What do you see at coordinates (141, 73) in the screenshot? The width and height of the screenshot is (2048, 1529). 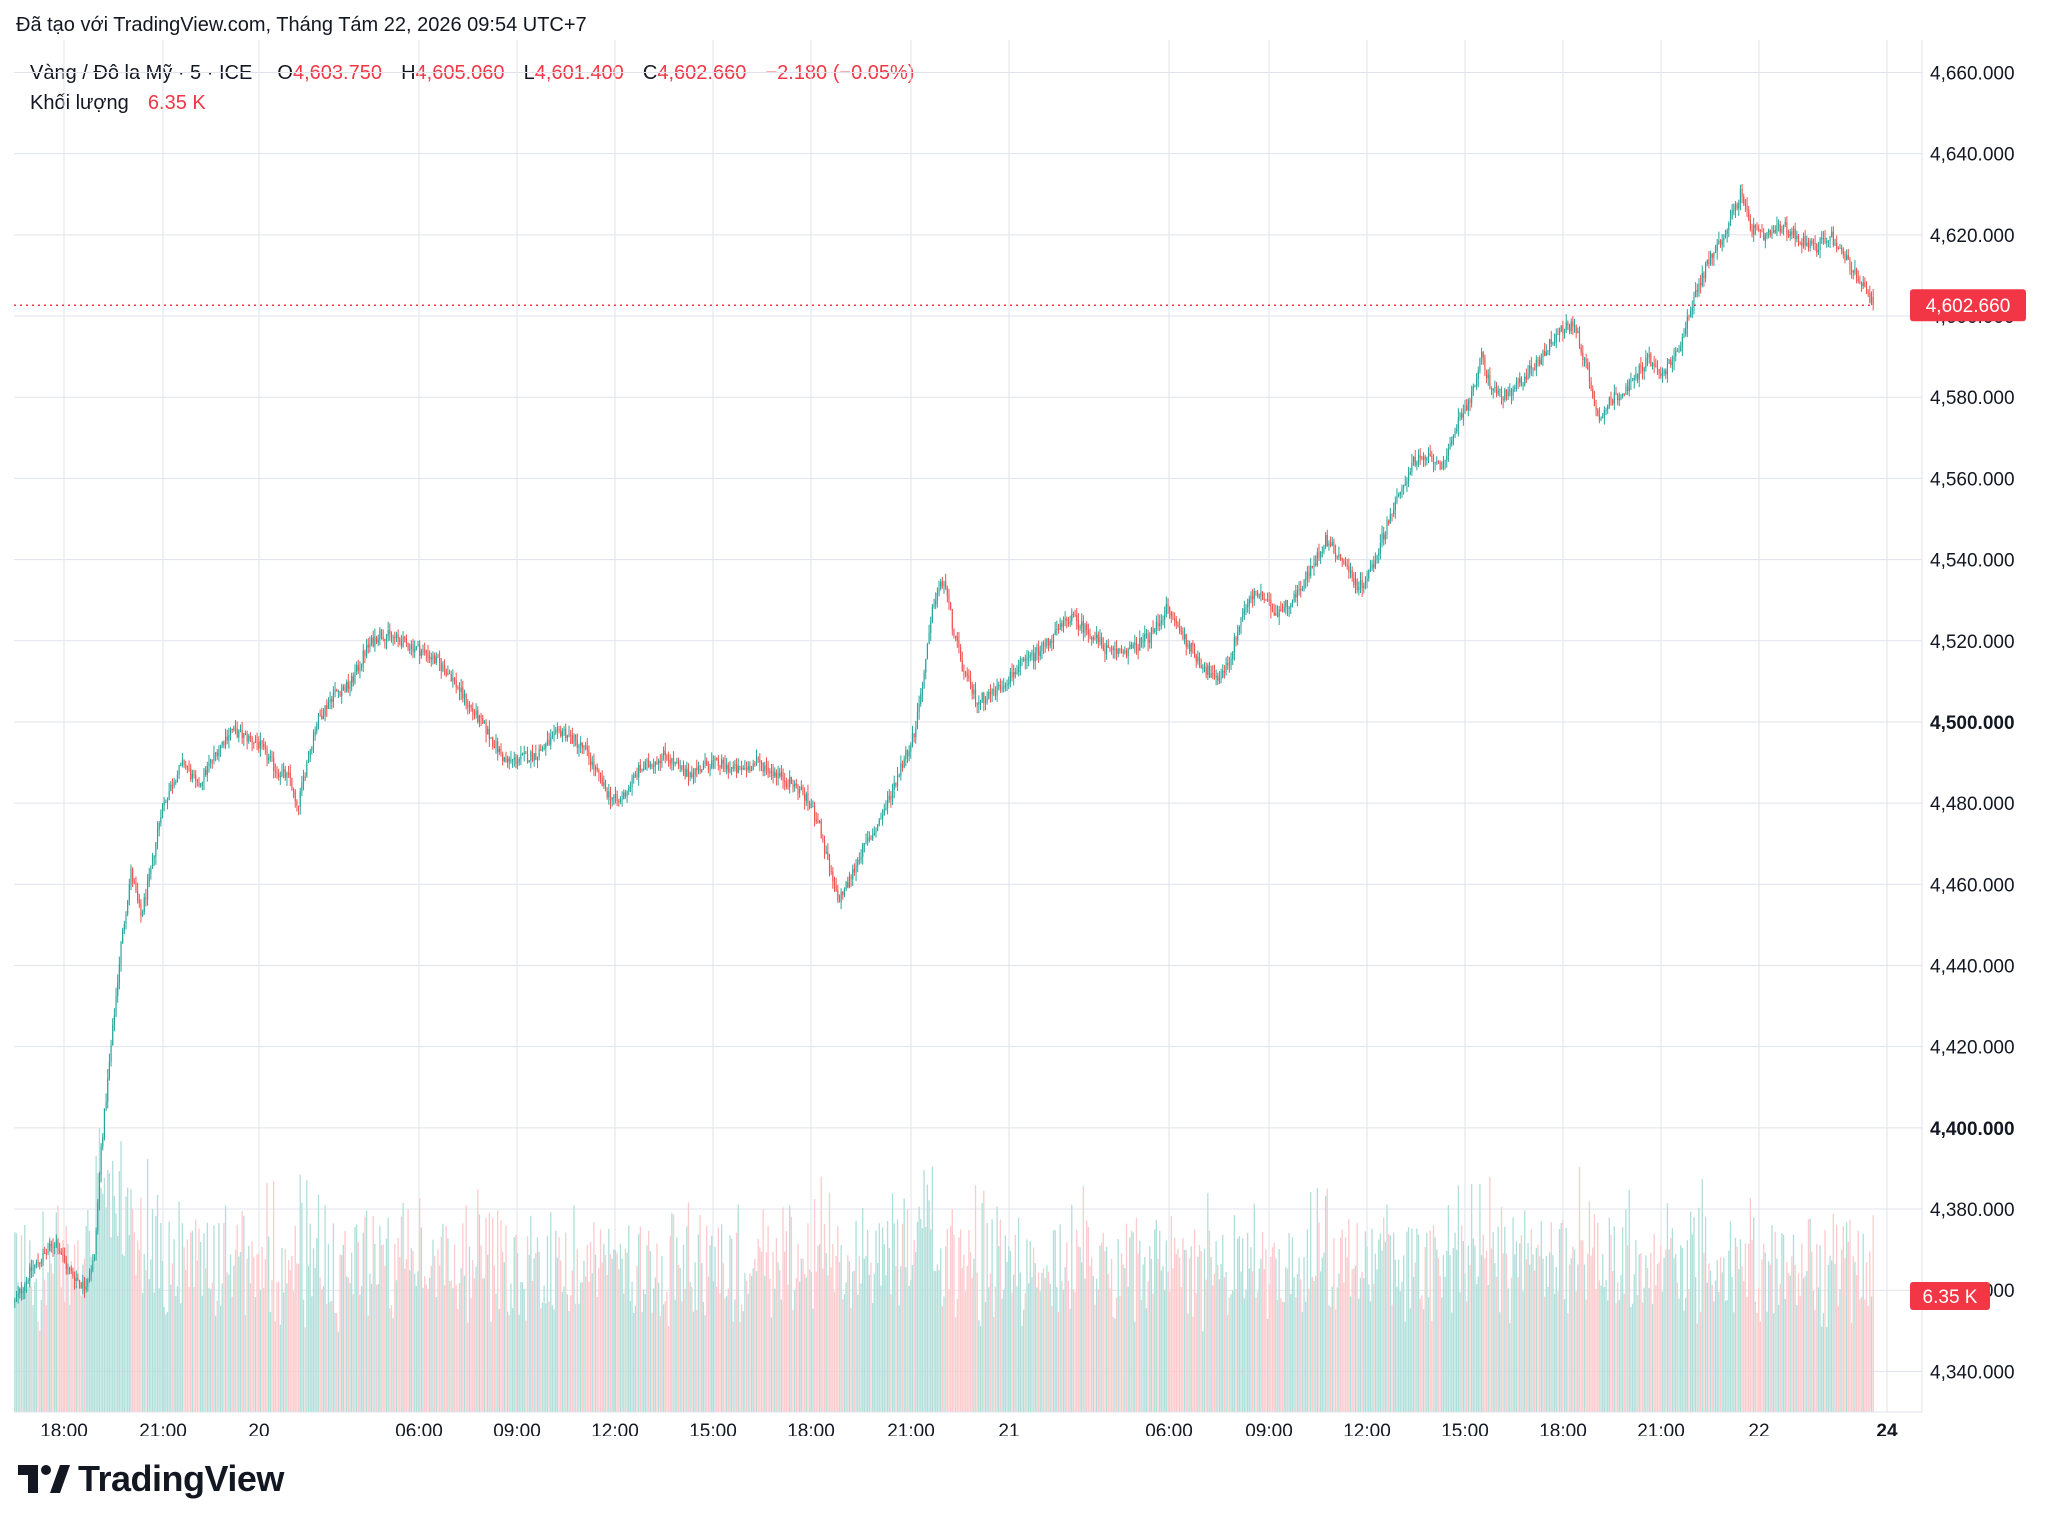 I see `symbol-label: Vàng / Đô la Mỹ · 5 · ICE` at bounding box center [141, 73].